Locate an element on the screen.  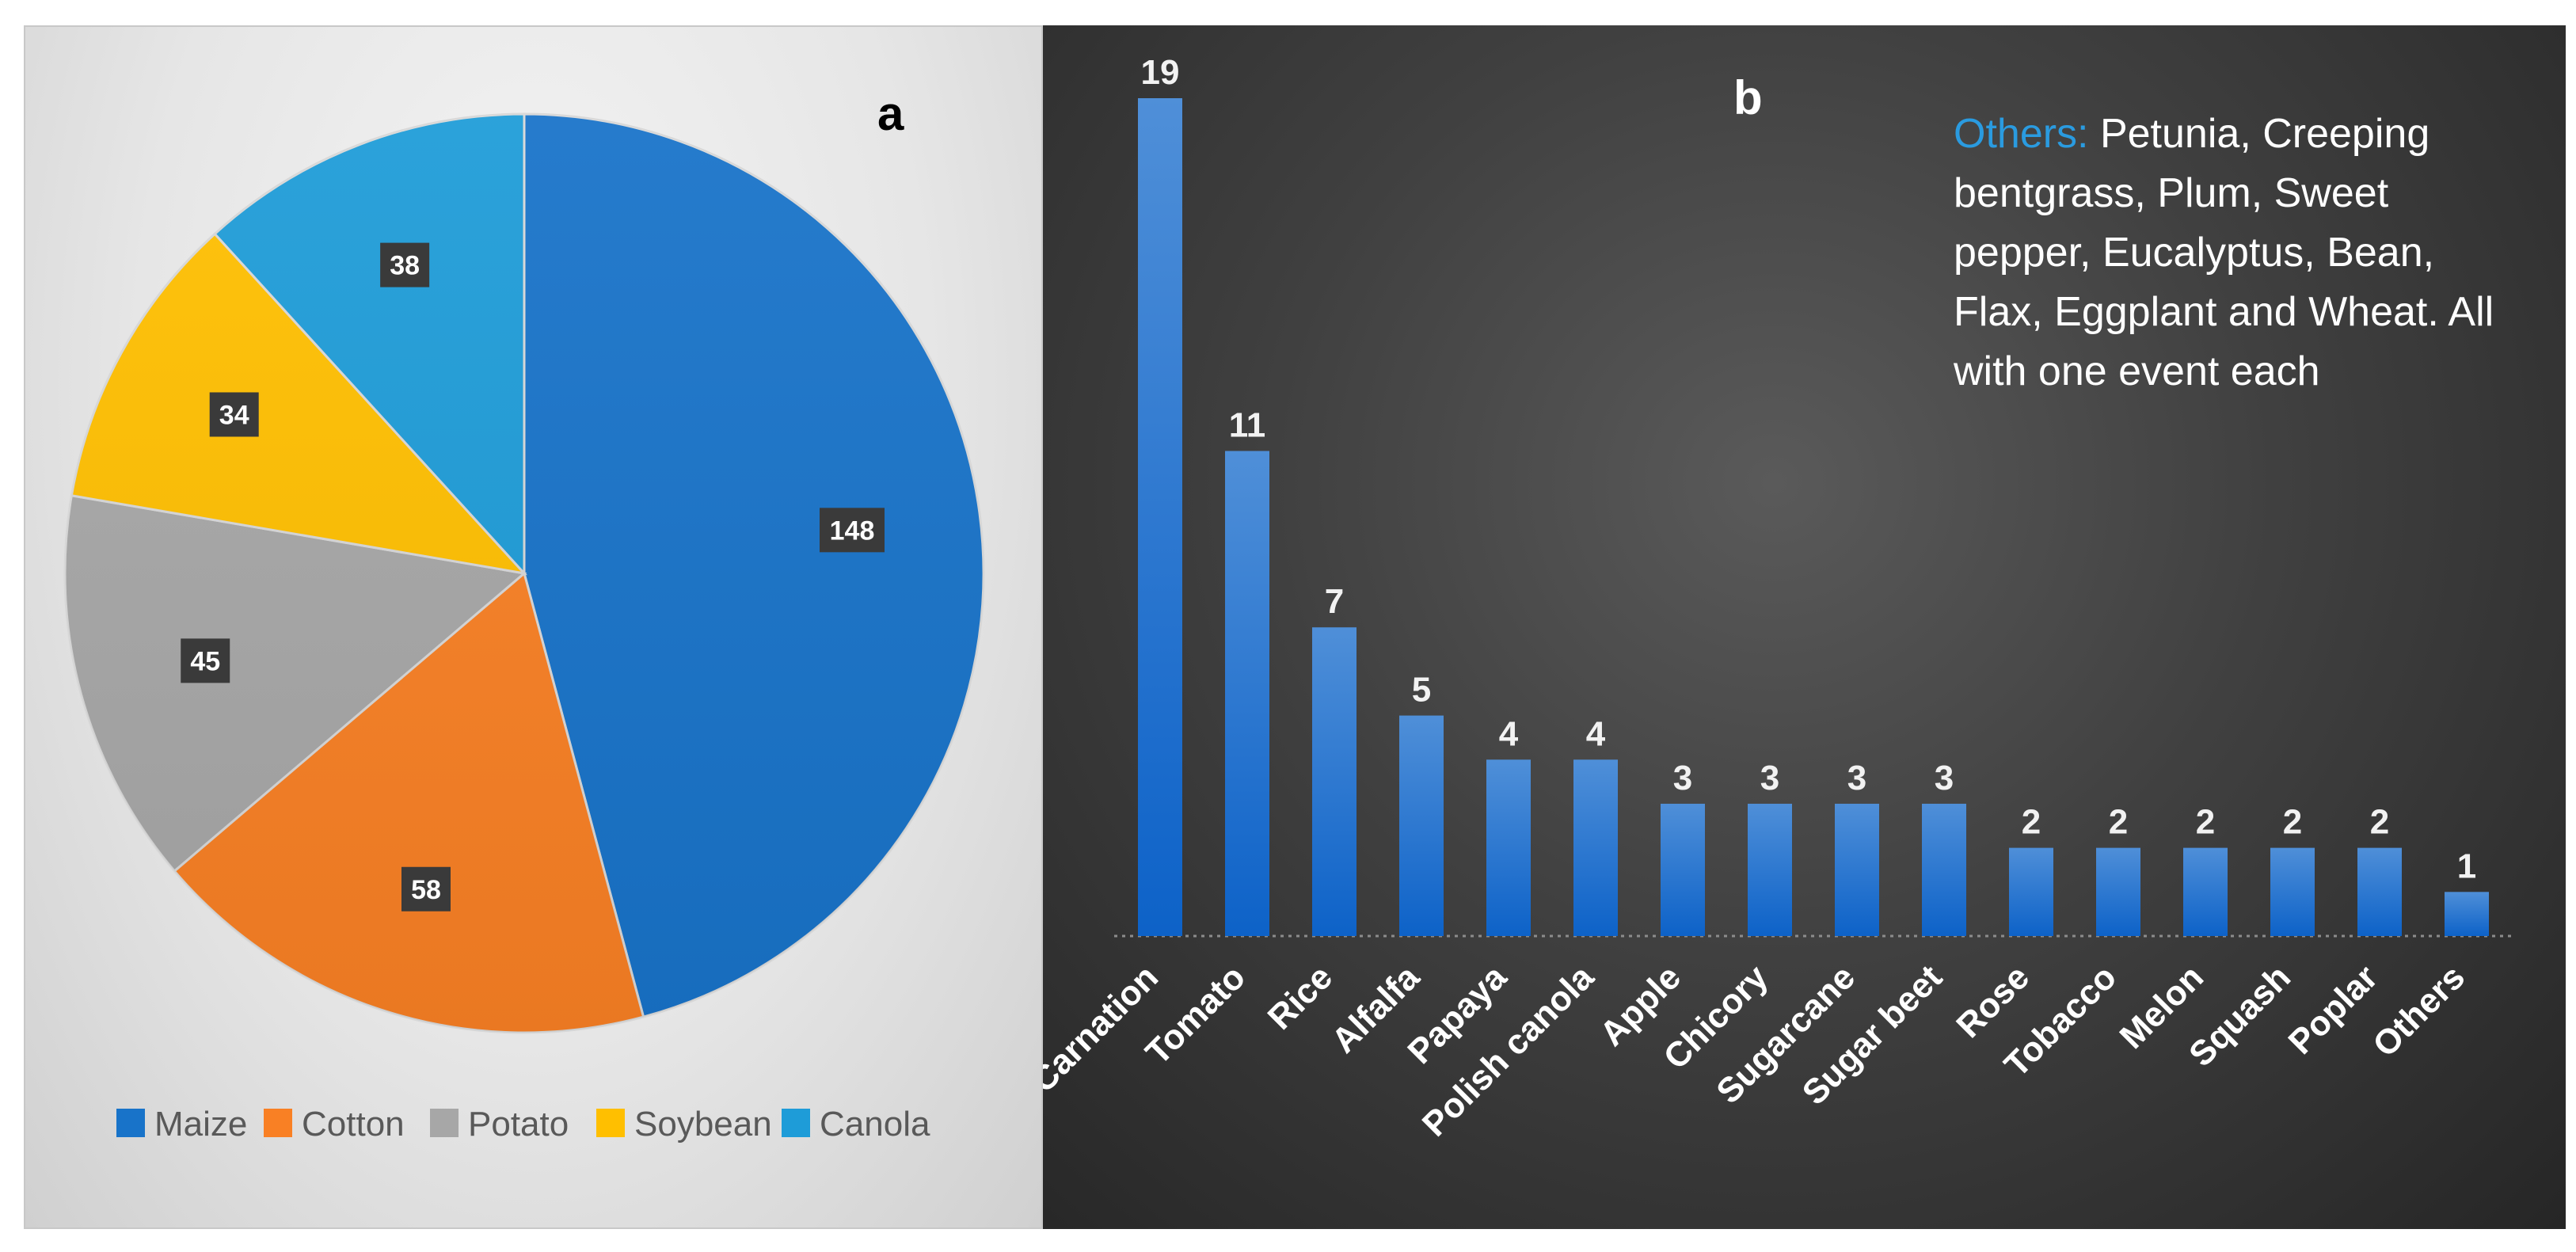
bar-value-polish-canola: 4 is located at coordinates (1596, 733).